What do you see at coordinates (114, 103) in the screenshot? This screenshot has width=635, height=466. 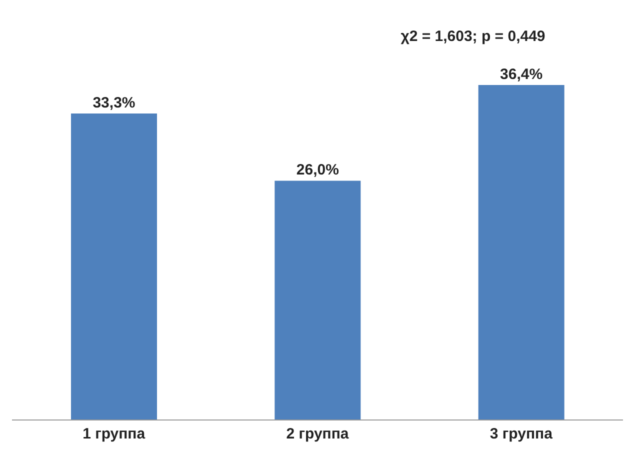 I see `data-label: 33,3%` at bounding box center [114, 103].